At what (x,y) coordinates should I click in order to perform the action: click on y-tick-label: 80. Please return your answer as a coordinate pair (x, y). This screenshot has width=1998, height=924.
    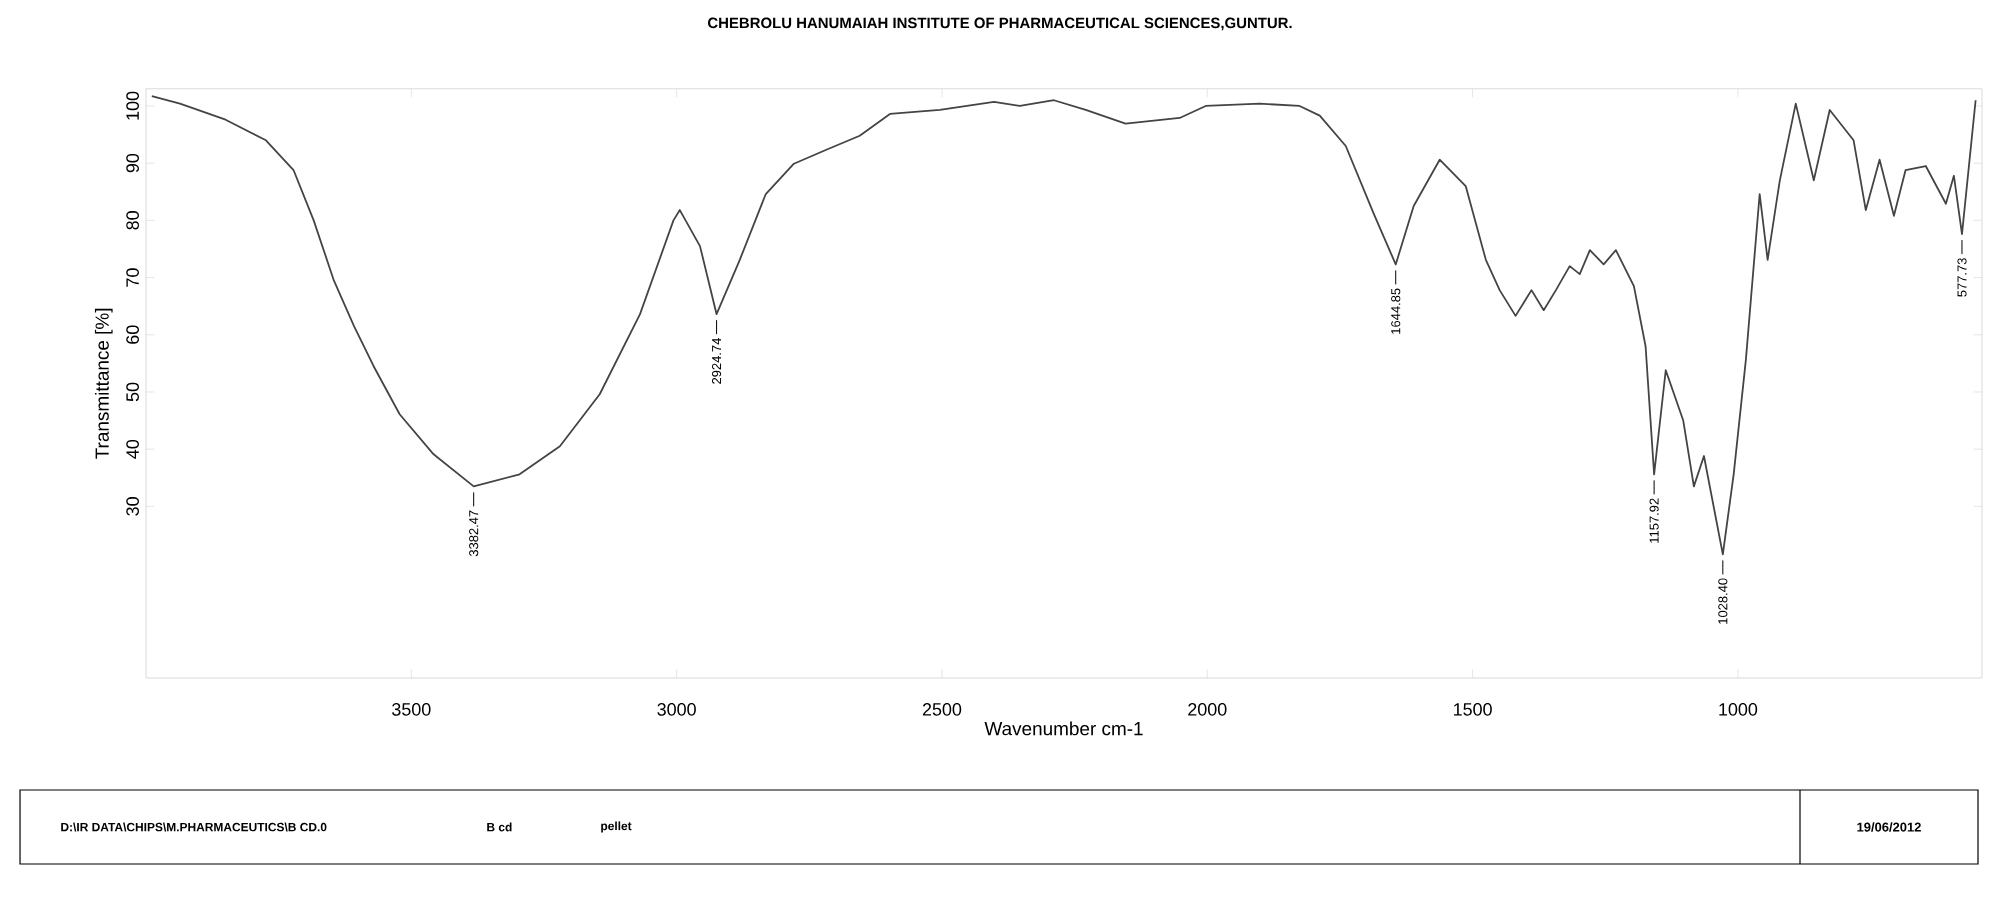
    Looking at the image, I should click on (132, 220).